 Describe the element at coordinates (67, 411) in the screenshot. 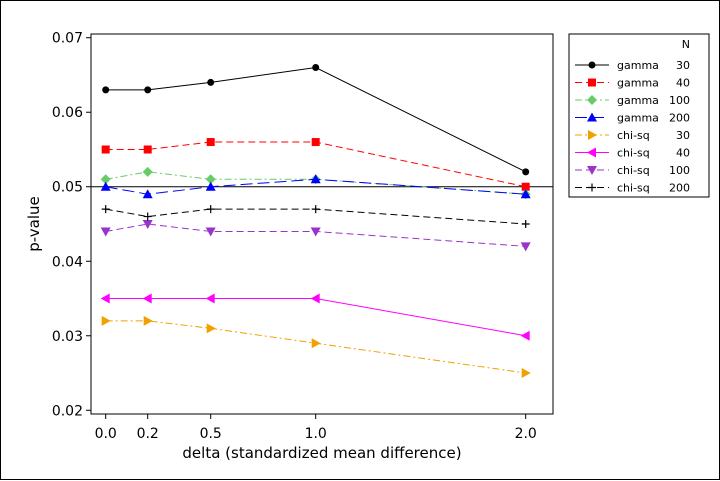

I see `y-tick-label: 0.02` at that location.